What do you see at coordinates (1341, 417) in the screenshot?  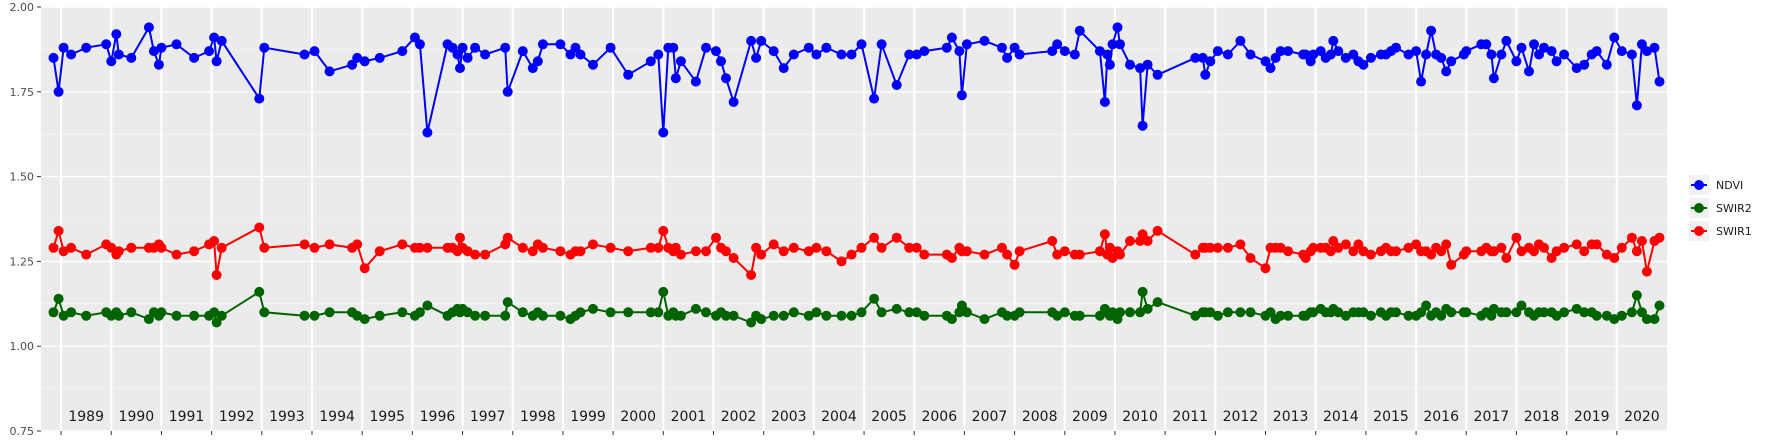 I see `year-label: 2014` at bounding box center [1341, 417].